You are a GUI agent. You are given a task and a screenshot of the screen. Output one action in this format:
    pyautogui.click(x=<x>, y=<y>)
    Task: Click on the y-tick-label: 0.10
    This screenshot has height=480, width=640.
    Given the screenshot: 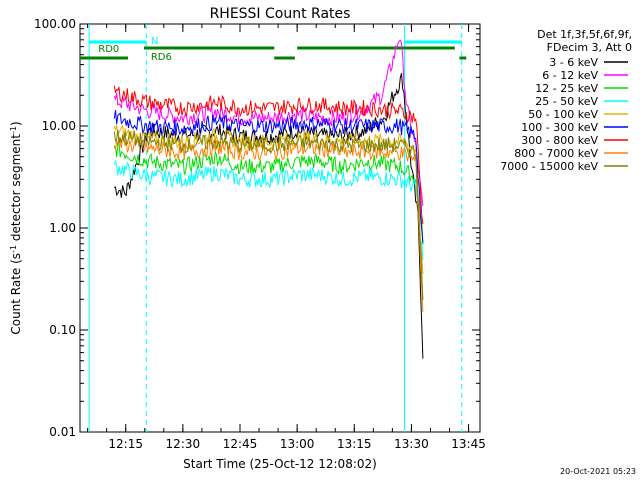 What is the action you would take?
    pyautogui.click(x=62, y=330)
    